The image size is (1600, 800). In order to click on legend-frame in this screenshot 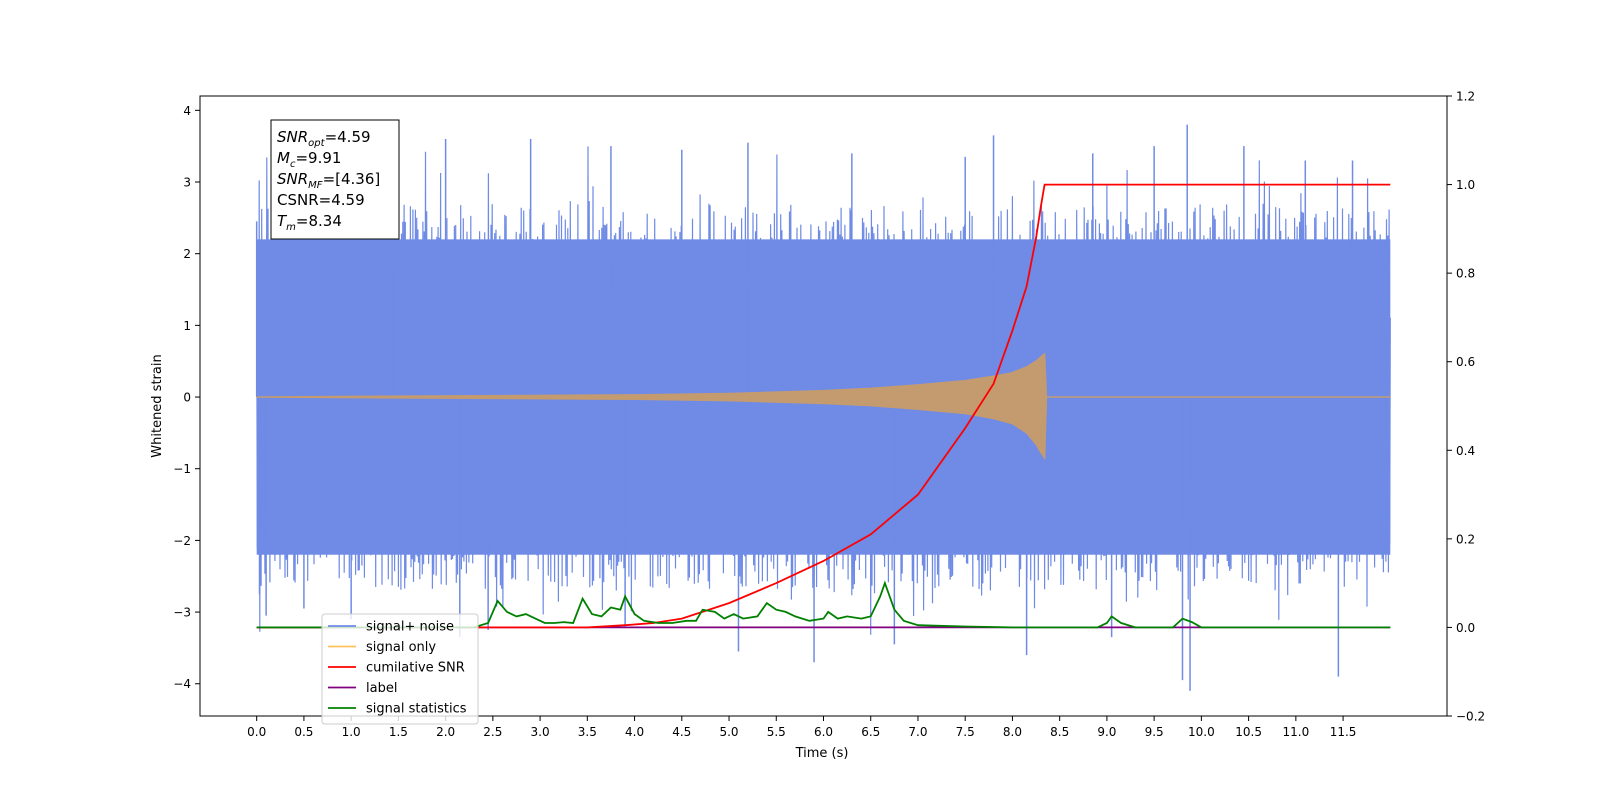, I will do `click(400, 669)`.